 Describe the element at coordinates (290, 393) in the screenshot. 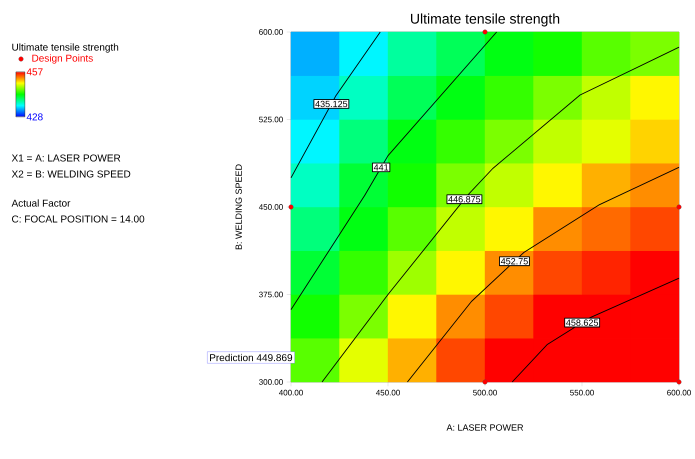

I see `x-tick-label: 400.00` at that location.